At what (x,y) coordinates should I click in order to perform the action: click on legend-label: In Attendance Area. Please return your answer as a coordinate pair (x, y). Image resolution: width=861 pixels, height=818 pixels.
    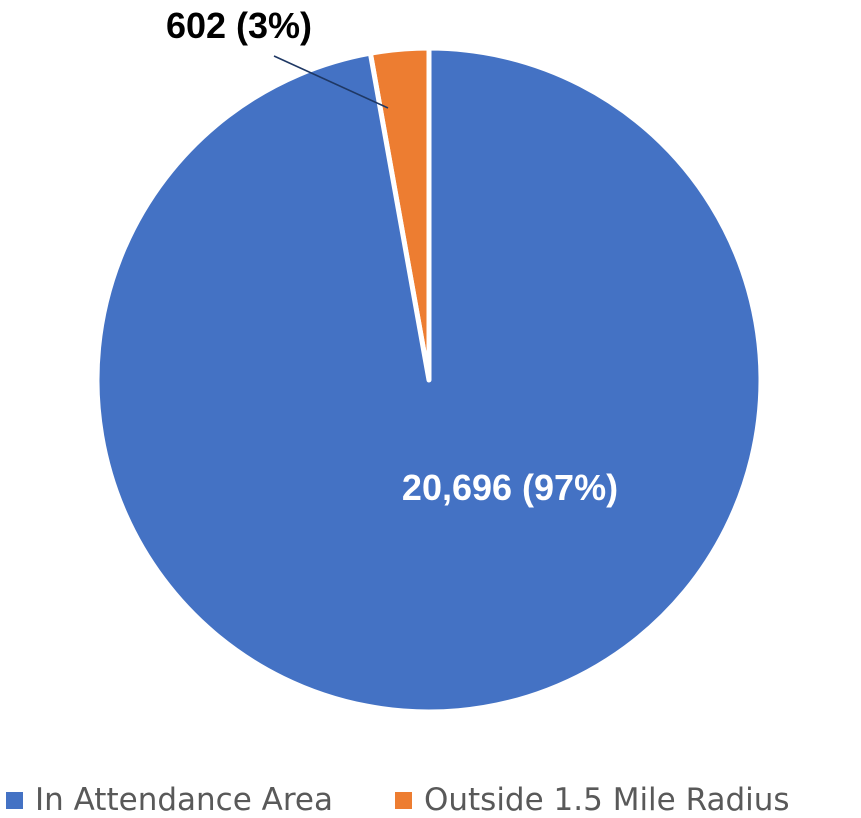
    Looking at the image, I should click on (184, 800).